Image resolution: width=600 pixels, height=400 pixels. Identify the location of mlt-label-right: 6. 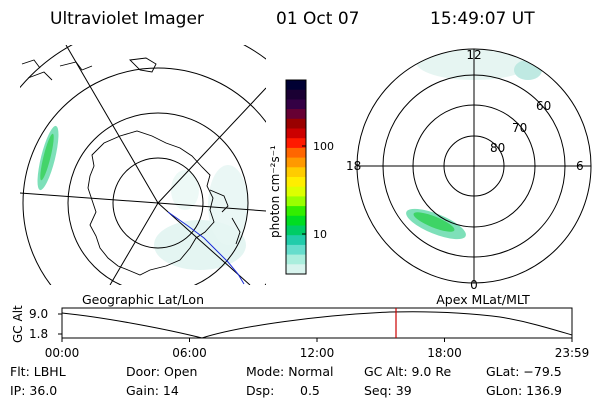
(580, 166).